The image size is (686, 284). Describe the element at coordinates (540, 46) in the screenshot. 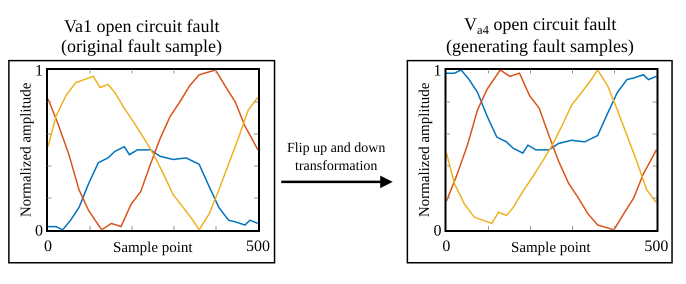

I see `chart-subtitle: (generating fault samples)` at that location.